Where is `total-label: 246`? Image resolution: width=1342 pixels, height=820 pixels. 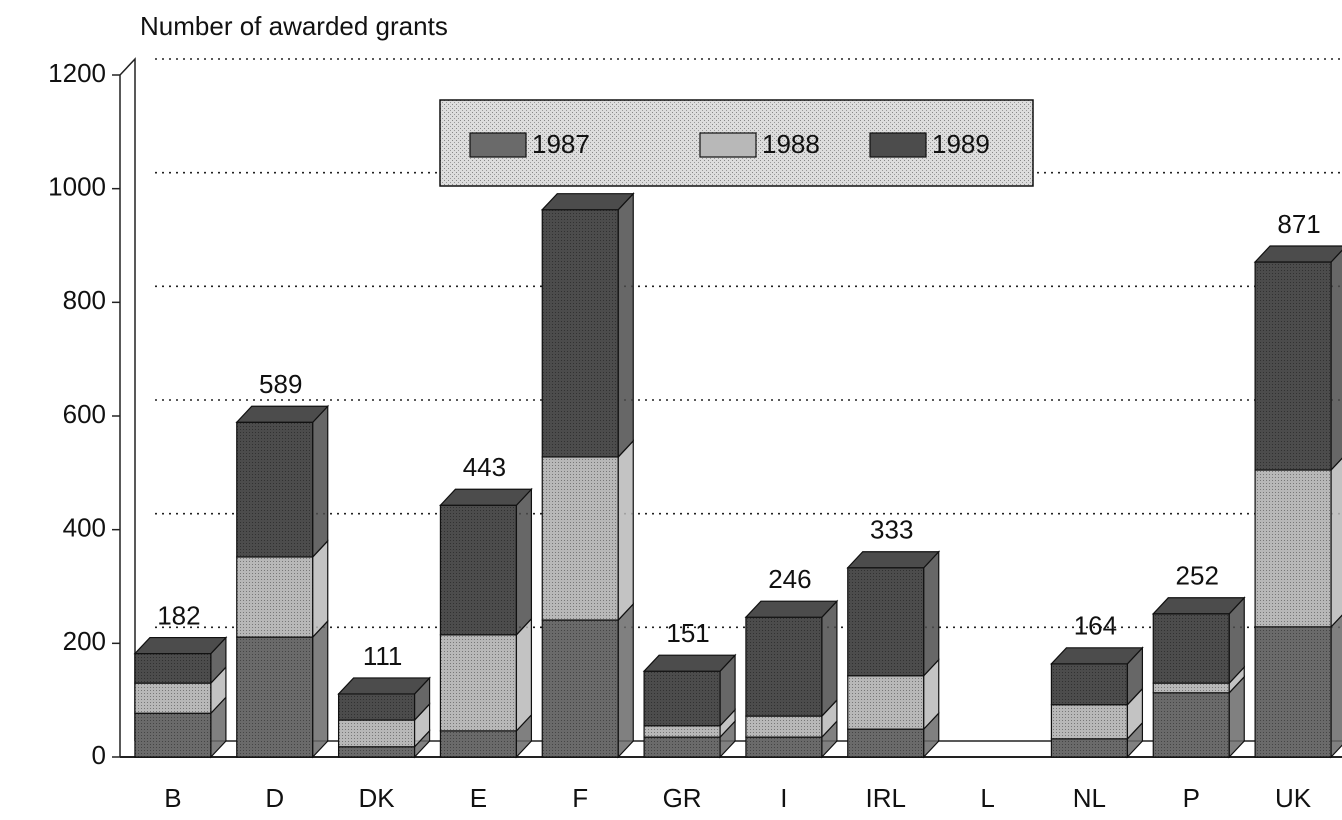 total-label: 246 is located at coordinates (789, 579).